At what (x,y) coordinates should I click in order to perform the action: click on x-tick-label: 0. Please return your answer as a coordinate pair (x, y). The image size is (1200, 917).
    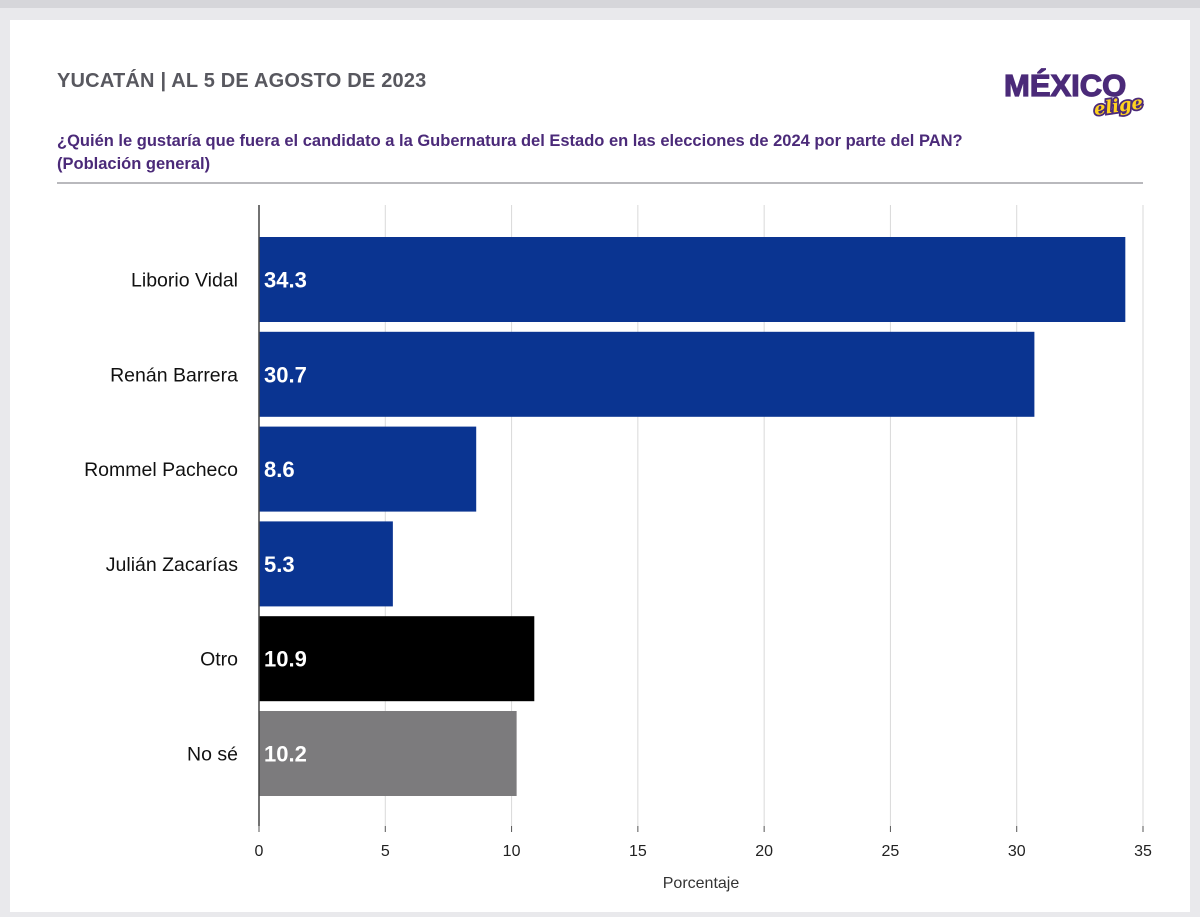
    Looking at the image, I should click on (259, 851).